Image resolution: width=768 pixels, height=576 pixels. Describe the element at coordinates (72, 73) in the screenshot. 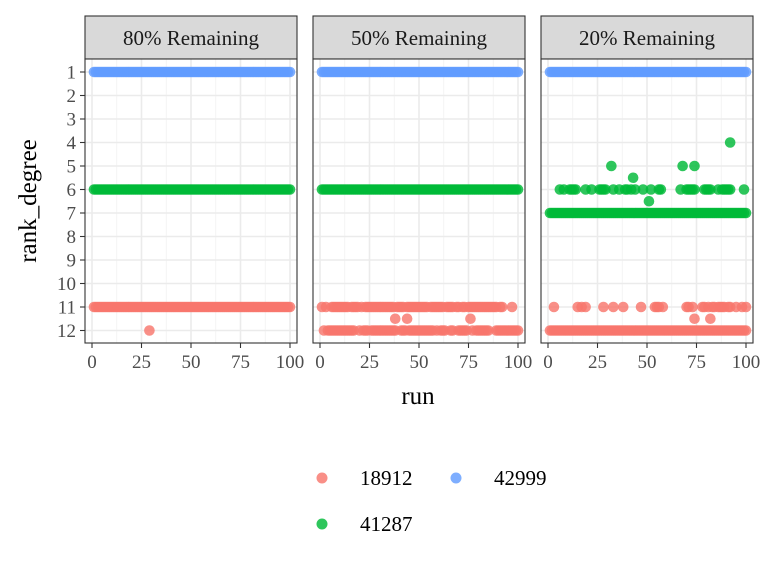

I see `y-tick-label: 1` at that location.